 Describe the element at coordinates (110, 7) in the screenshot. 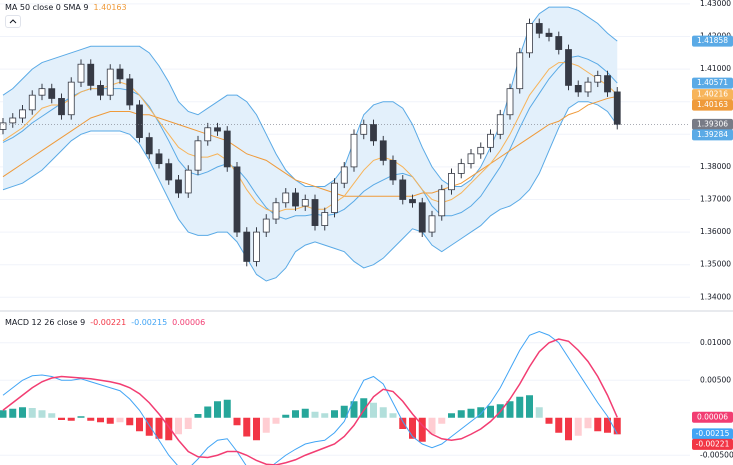

I see `legend-value: 1.40163` at that location.